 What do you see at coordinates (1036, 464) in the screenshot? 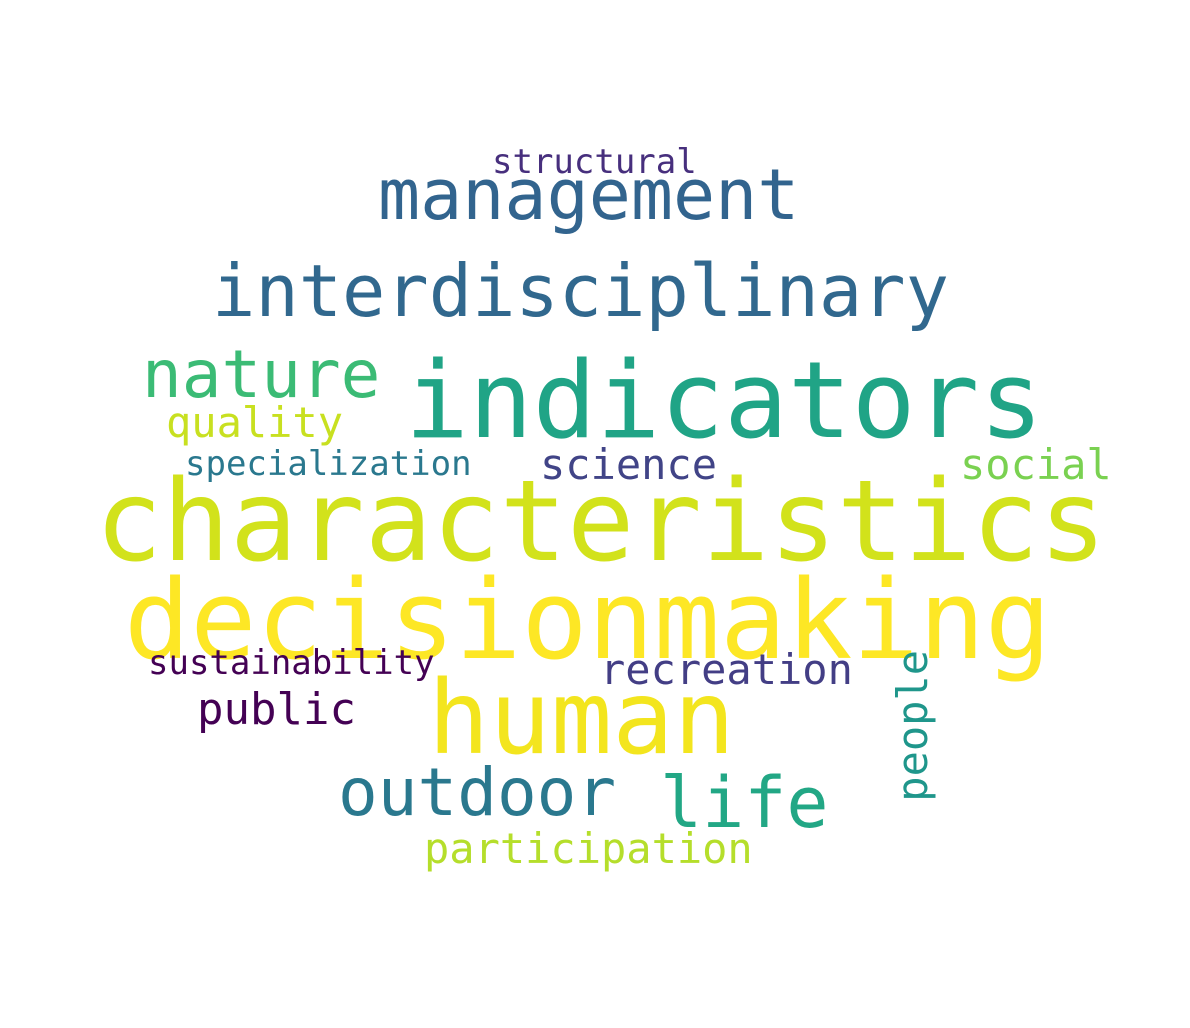
I see `word-social: social` at bounding box center [1036, 464].